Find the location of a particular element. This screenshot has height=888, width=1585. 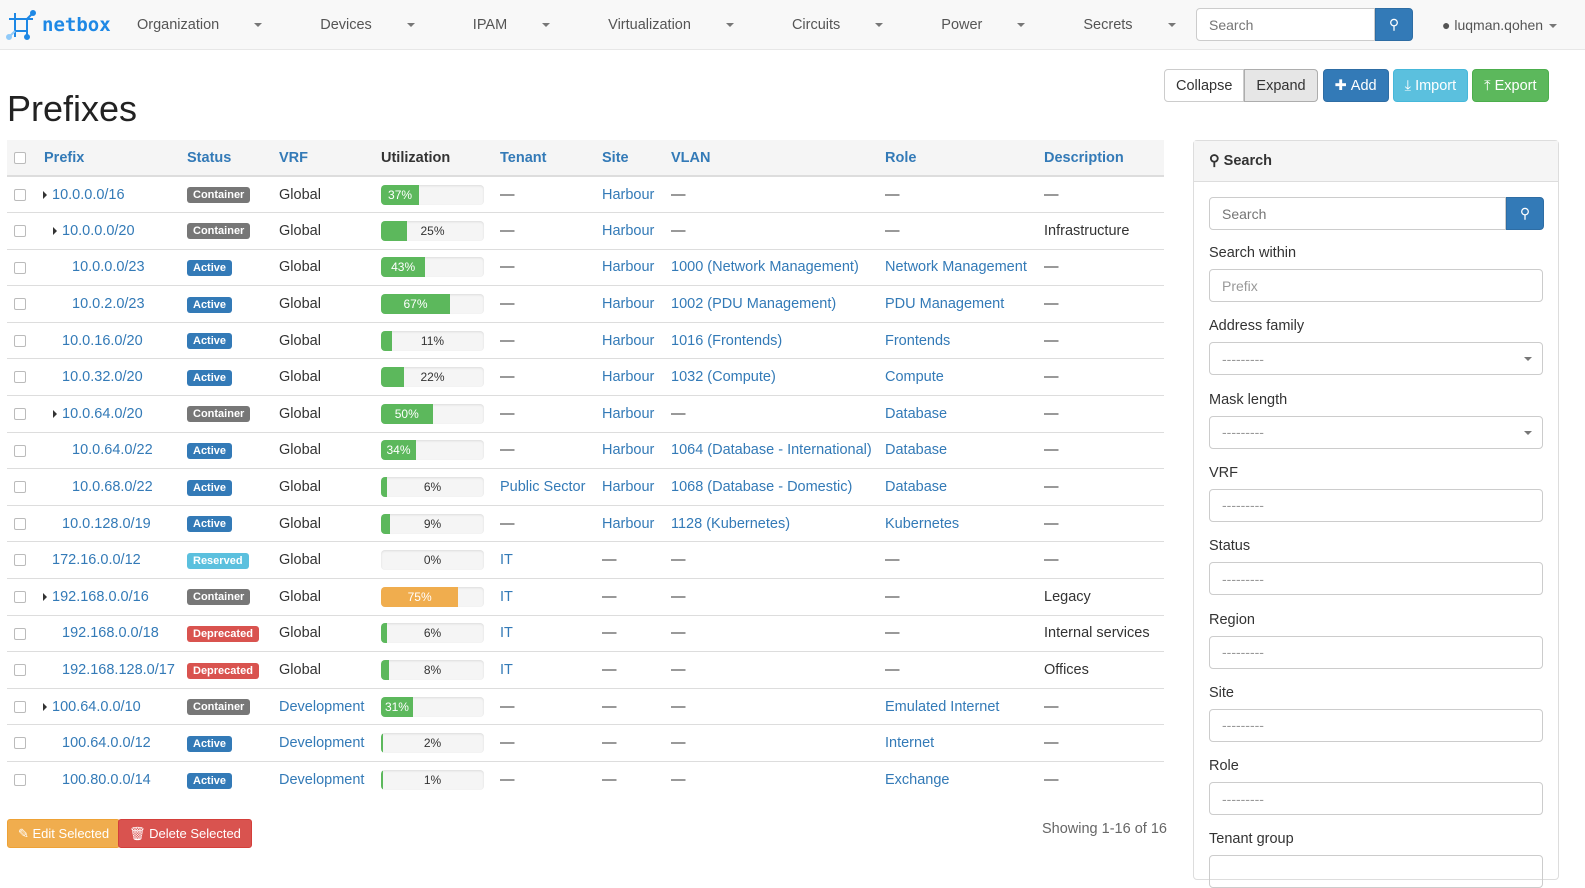

collapse-button: Collapse is located at coordinates (1204, 85).